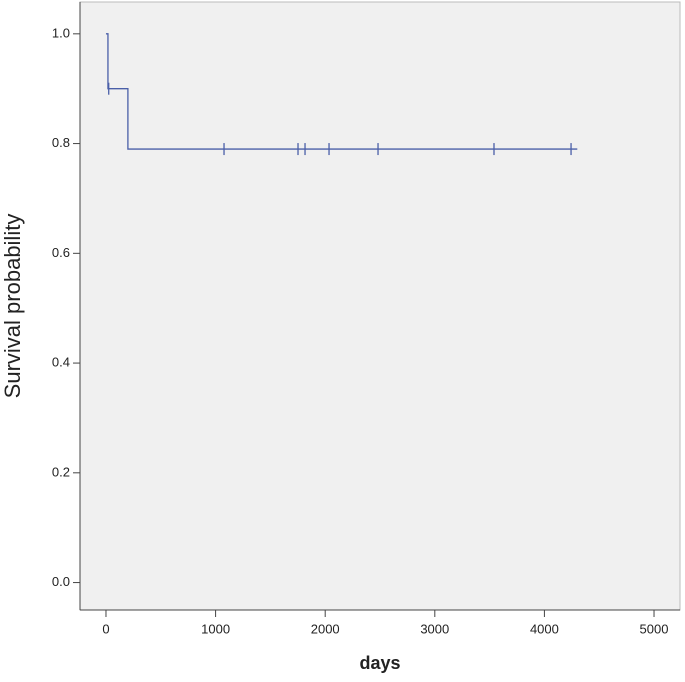  Describe the element at coordinates (379, 663) in the screenshot. I see `x-axis-label: days` at that location.